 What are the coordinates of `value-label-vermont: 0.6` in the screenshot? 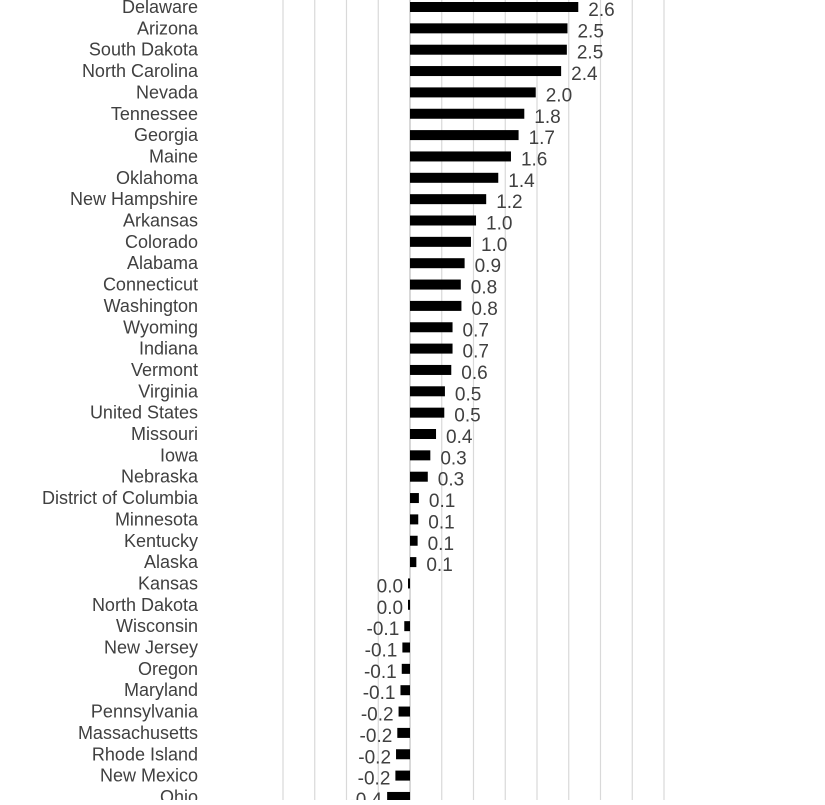 It's located at (474, 373).